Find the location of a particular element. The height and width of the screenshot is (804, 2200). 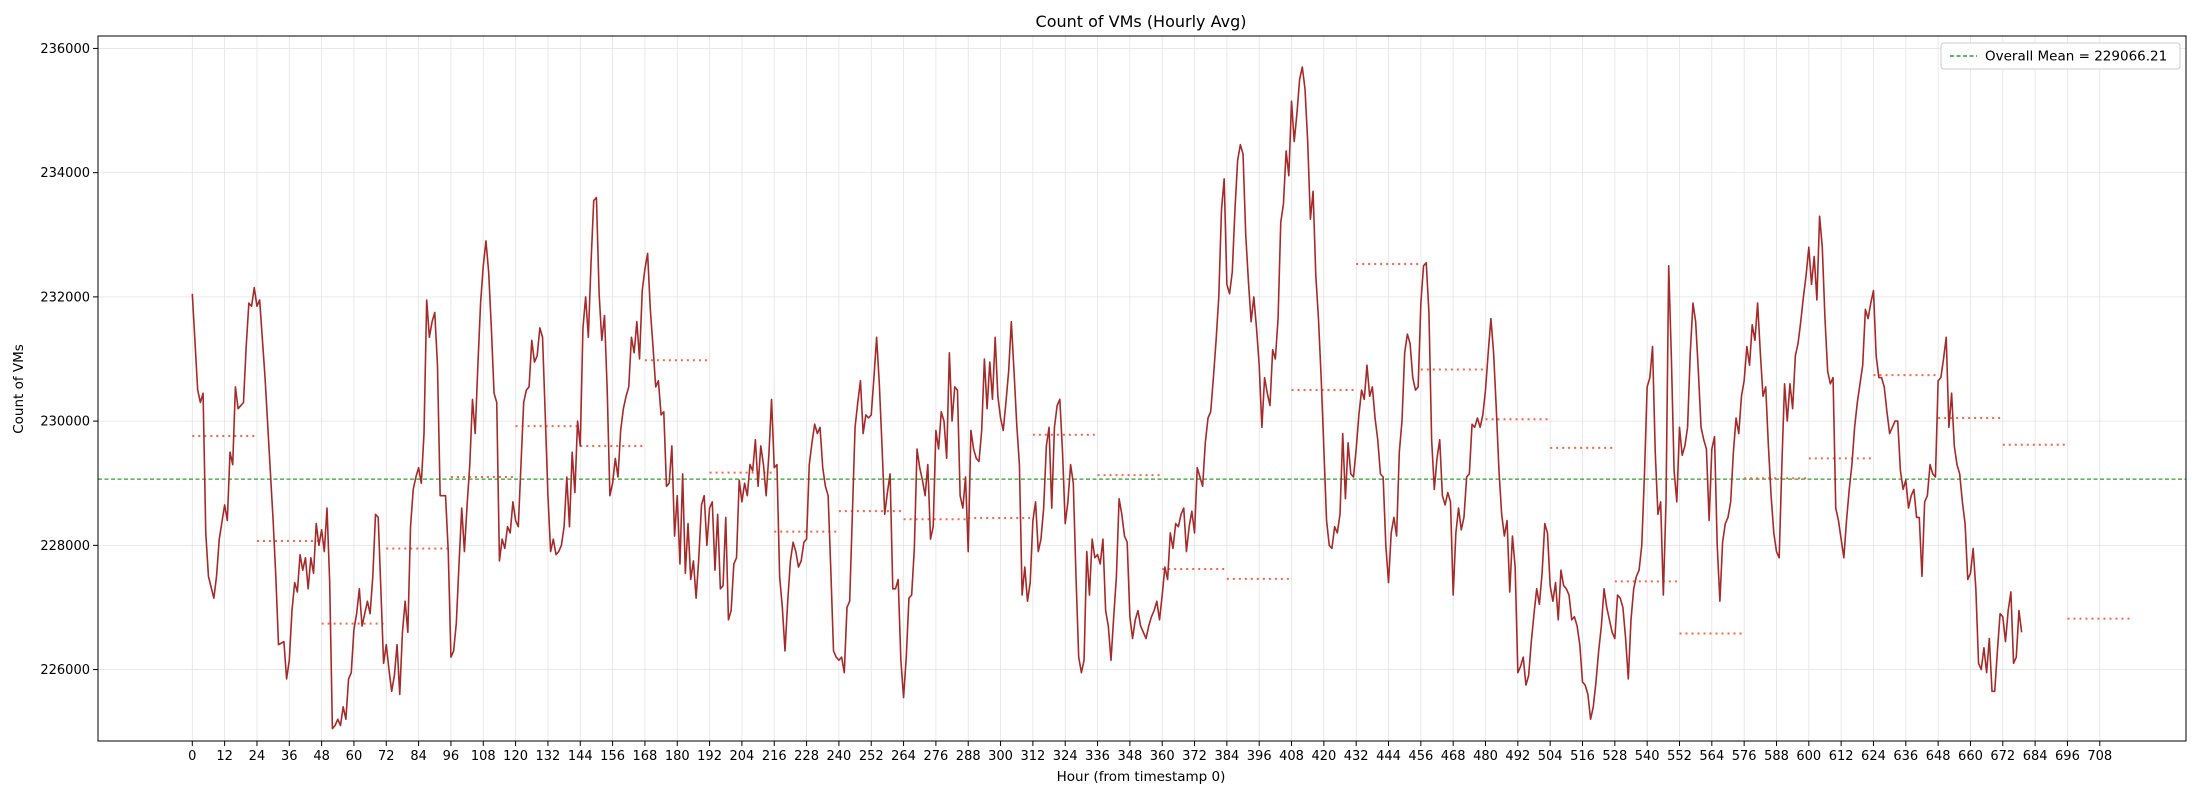

x-tick-label: 432 is located at coordinates (1356, 756).